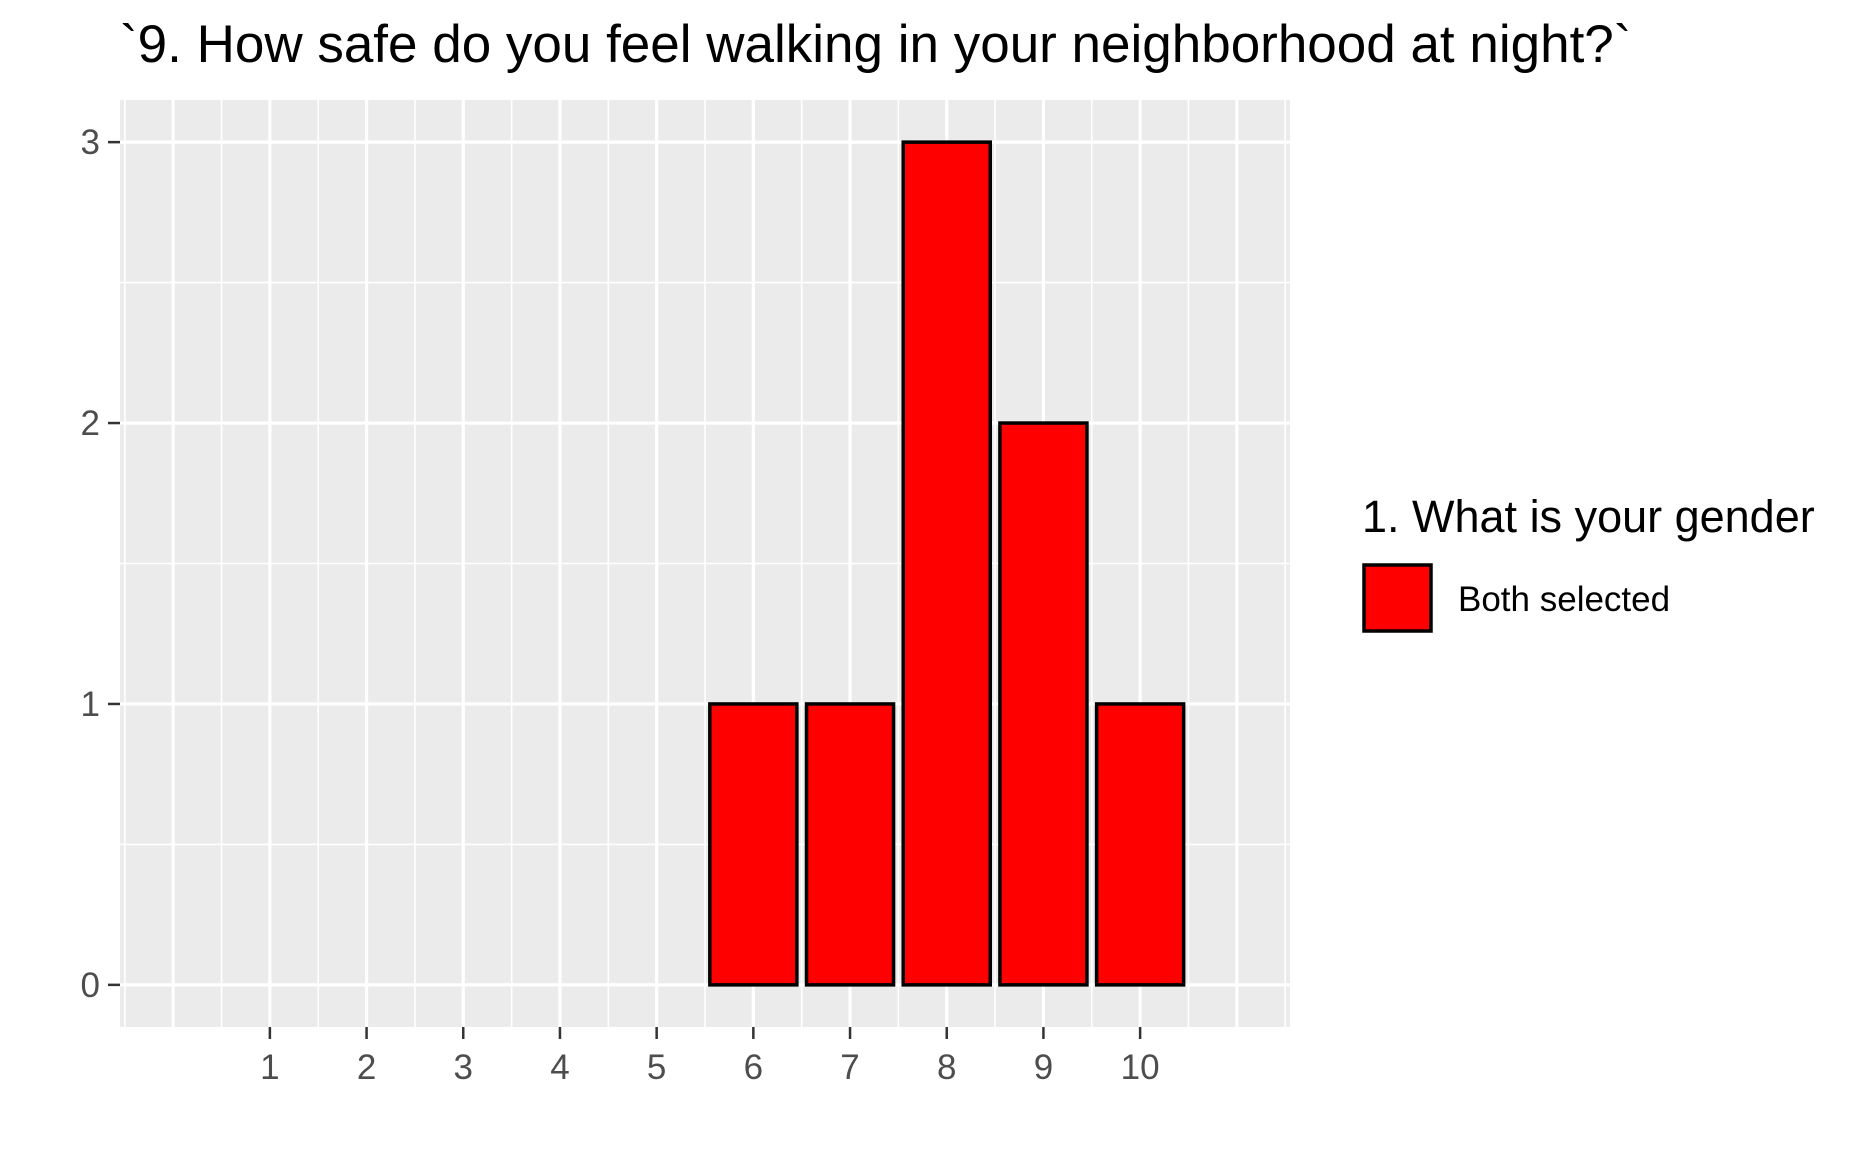  What do you see at coordinates (656, 1067) in the screenshot?
I see `x-tick-label: 5` at bounding box center [656, 1067].